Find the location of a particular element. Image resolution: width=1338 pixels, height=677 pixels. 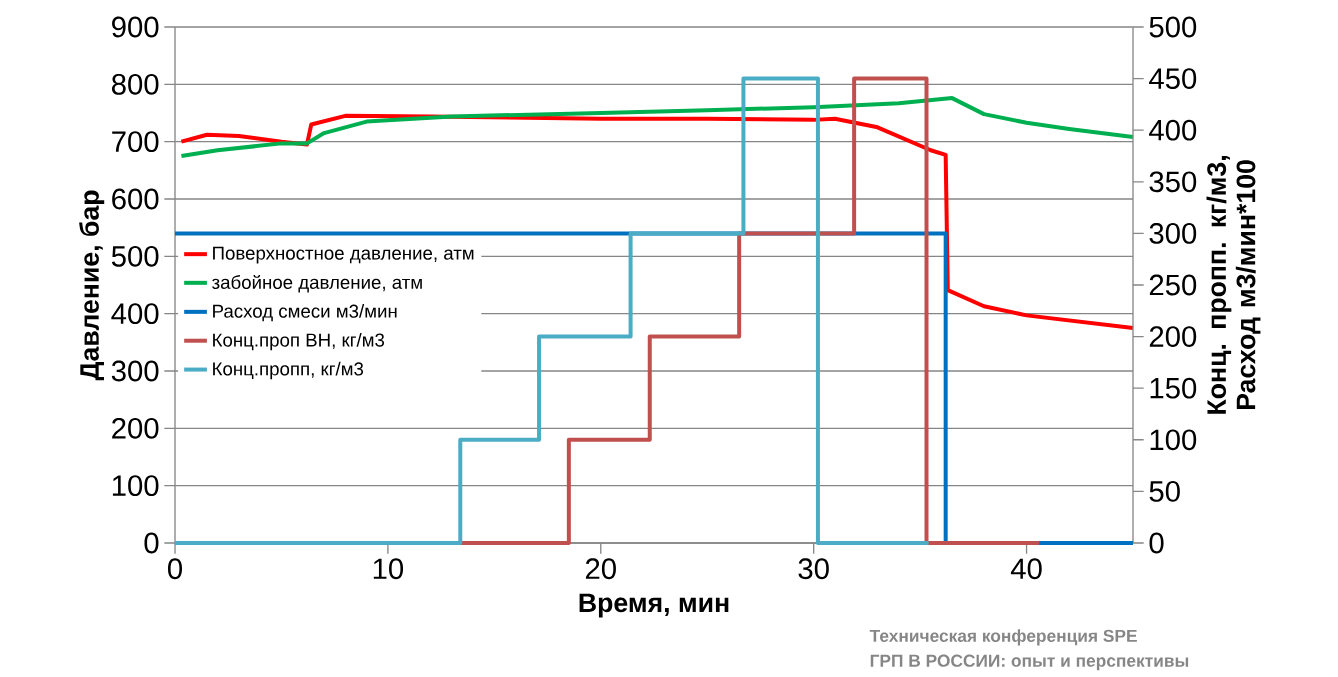

x-tick-label: 30 is located at coordinates (813, 569).